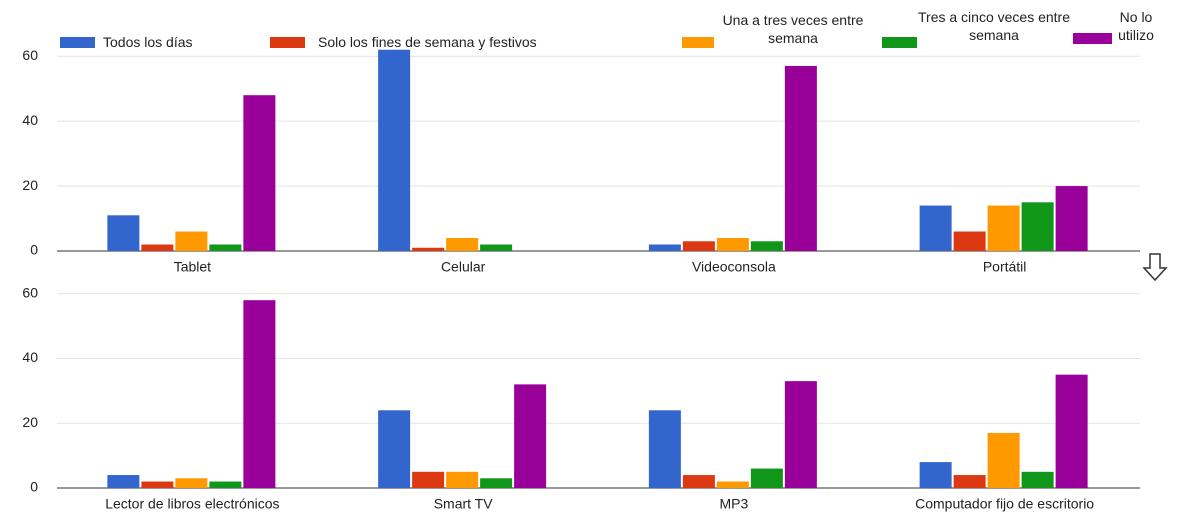 The width and height of the screenshot is (1179, 513). What do you see at coordinates (1004, 504) in the screenshot?
I see `x-tick-label: Computador fijo de escritorio` at bounding box center [1004, 504].